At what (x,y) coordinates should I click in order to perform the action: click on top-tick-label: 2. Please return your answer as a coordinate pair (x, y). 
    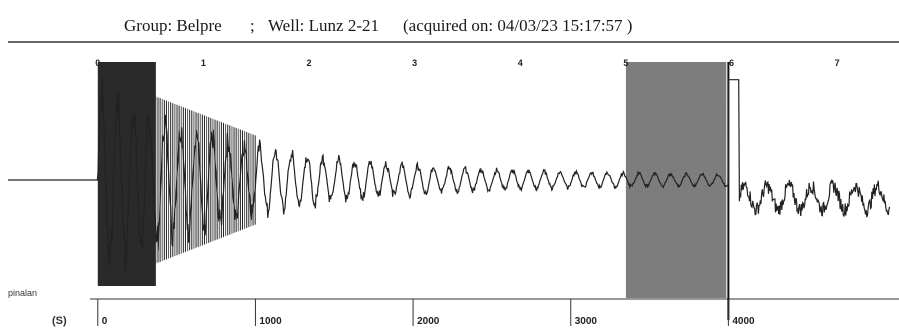
    Looking at the image, I should click on (309, 63).